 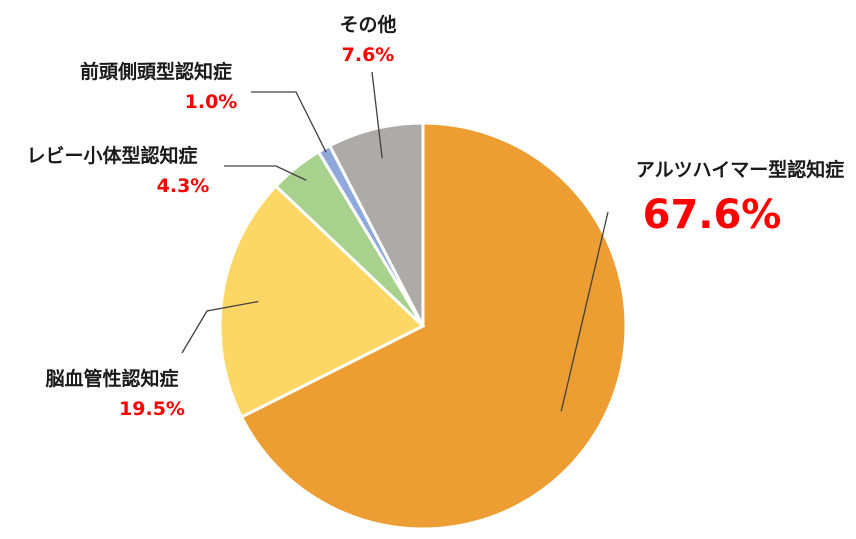 I want to click on value-label-frontotemporal: 1.0%, so click(x=211, y=102).